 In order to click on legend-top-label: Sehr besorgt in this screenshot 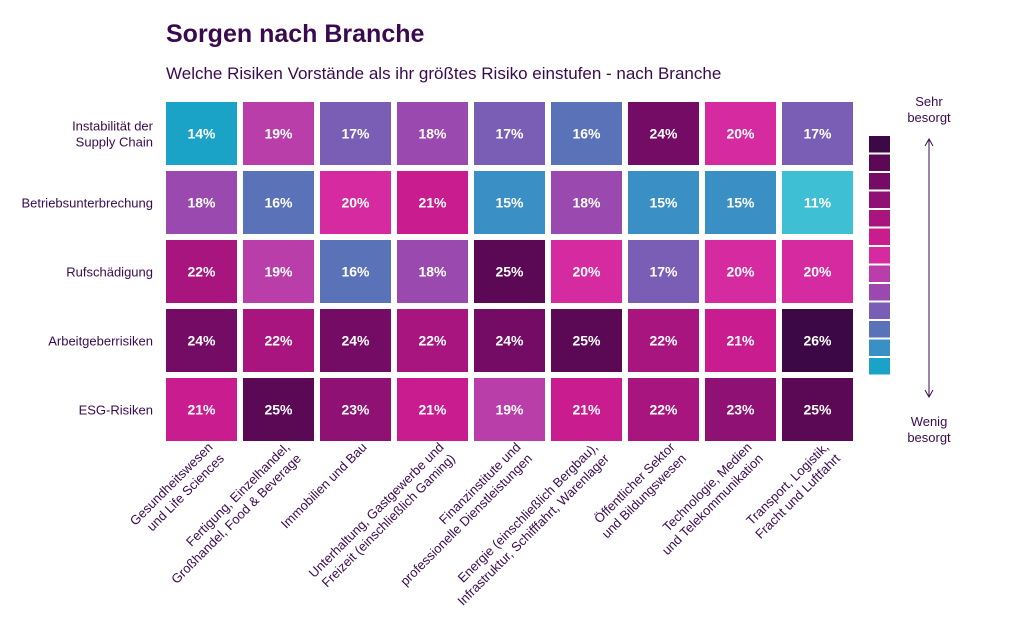, I will do `click(929, 109)`.